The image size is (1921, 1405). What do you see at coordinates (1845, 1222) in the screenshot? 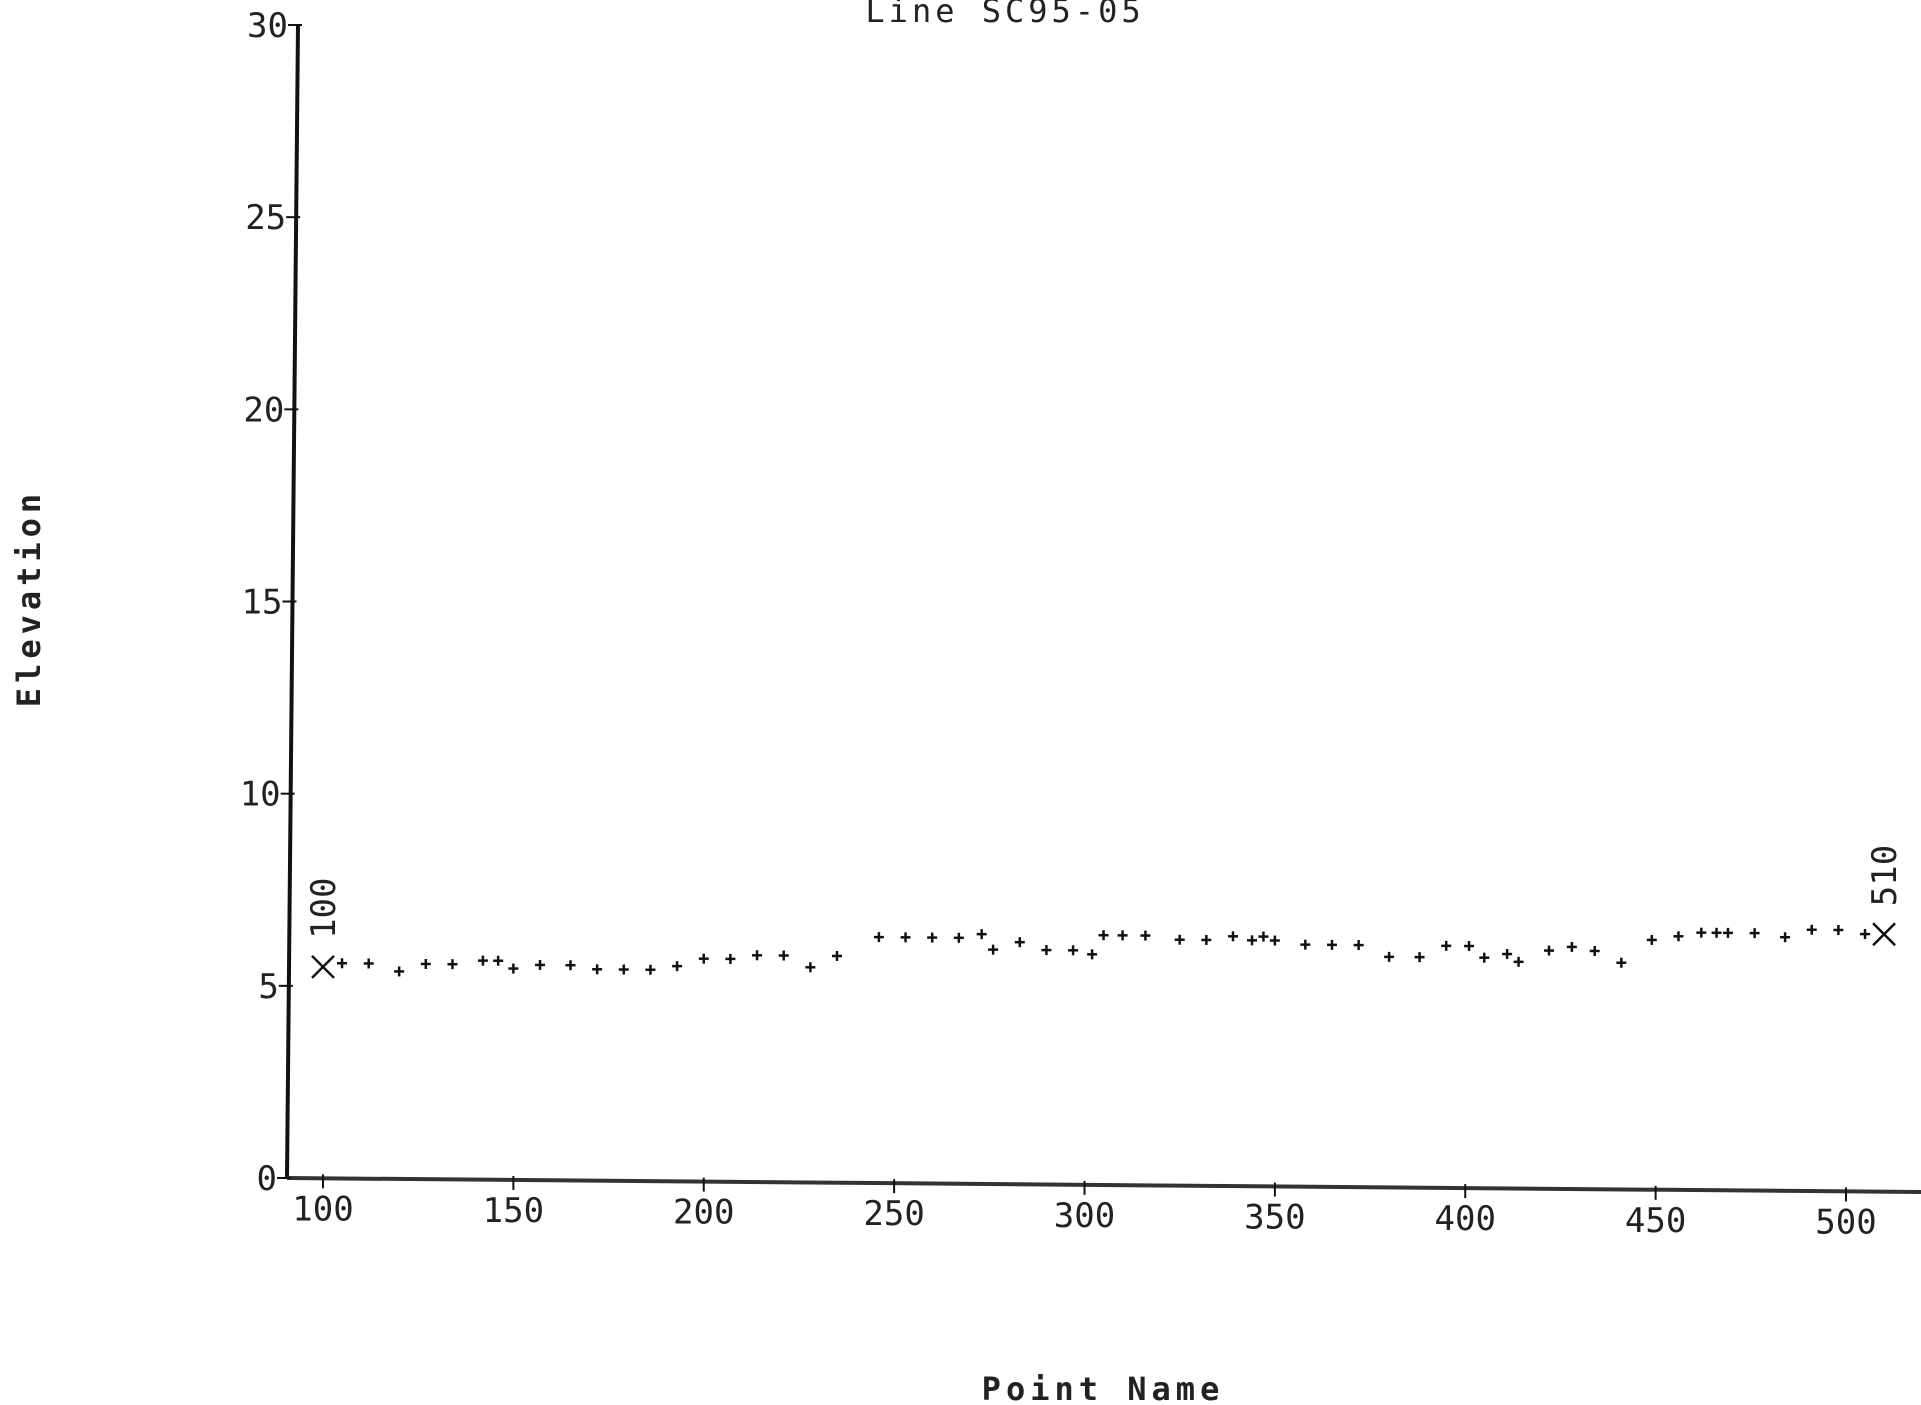
I see `x-tick-label-500: 500` at bounding box center [1845, 1222].